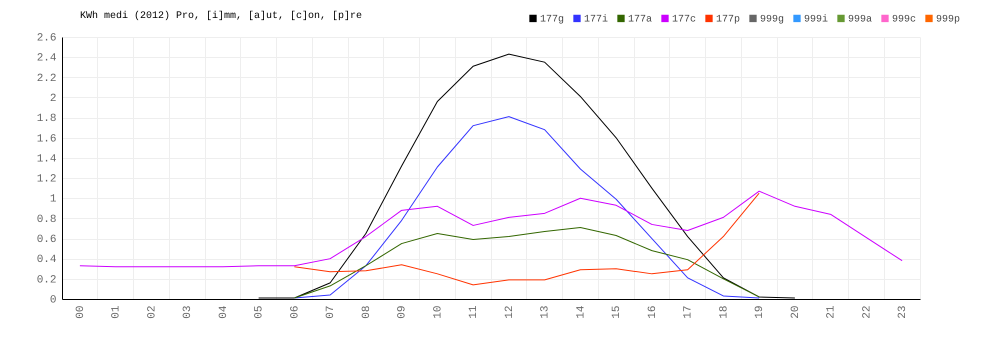 Image resolution: width=1000 pixels, height=340 pixels. I want to click on y-tick-label: 1.2, so click(46, 180).